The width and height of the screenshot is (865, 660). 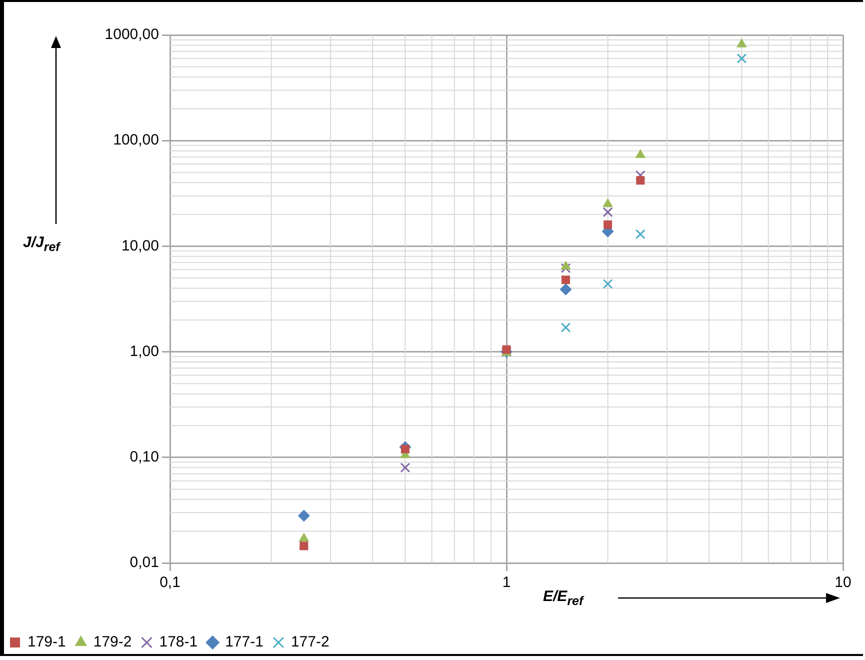 What do you see at coordinates (144, 563) in the screenshot?
I see `y-tick-label: 0,01` at bounding box center [144, 563].